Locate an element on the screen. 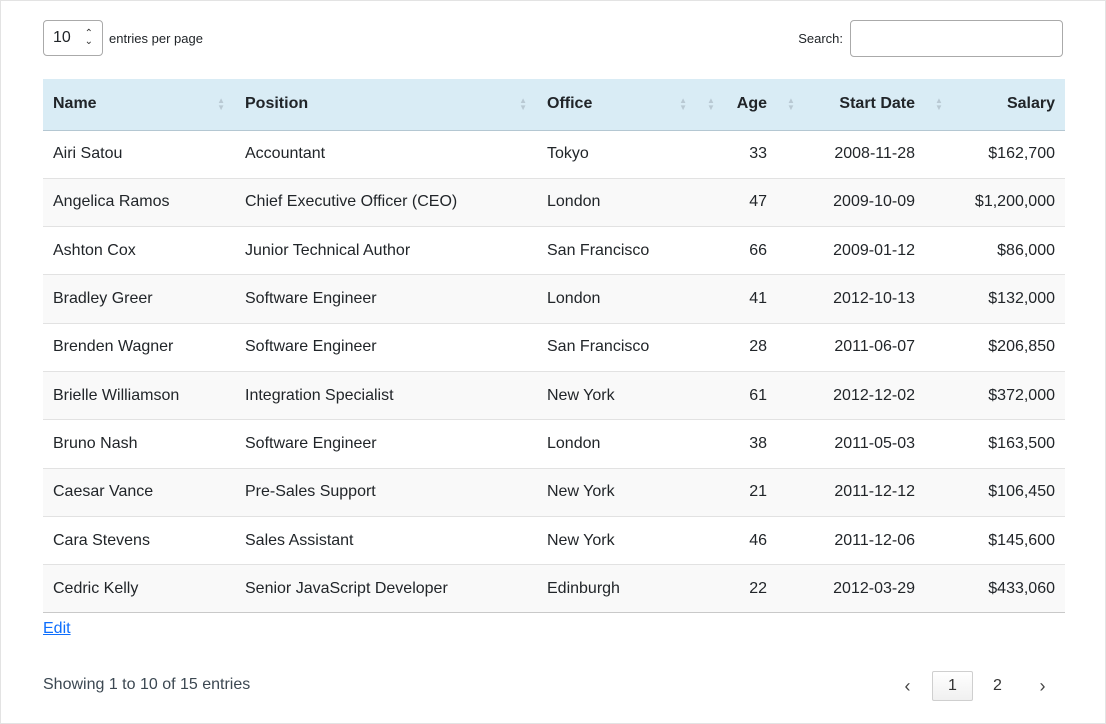 The width and height of the screenshot is (1106, 724). cell-name: Angelica Ramos is located at coordinates (111, 202).